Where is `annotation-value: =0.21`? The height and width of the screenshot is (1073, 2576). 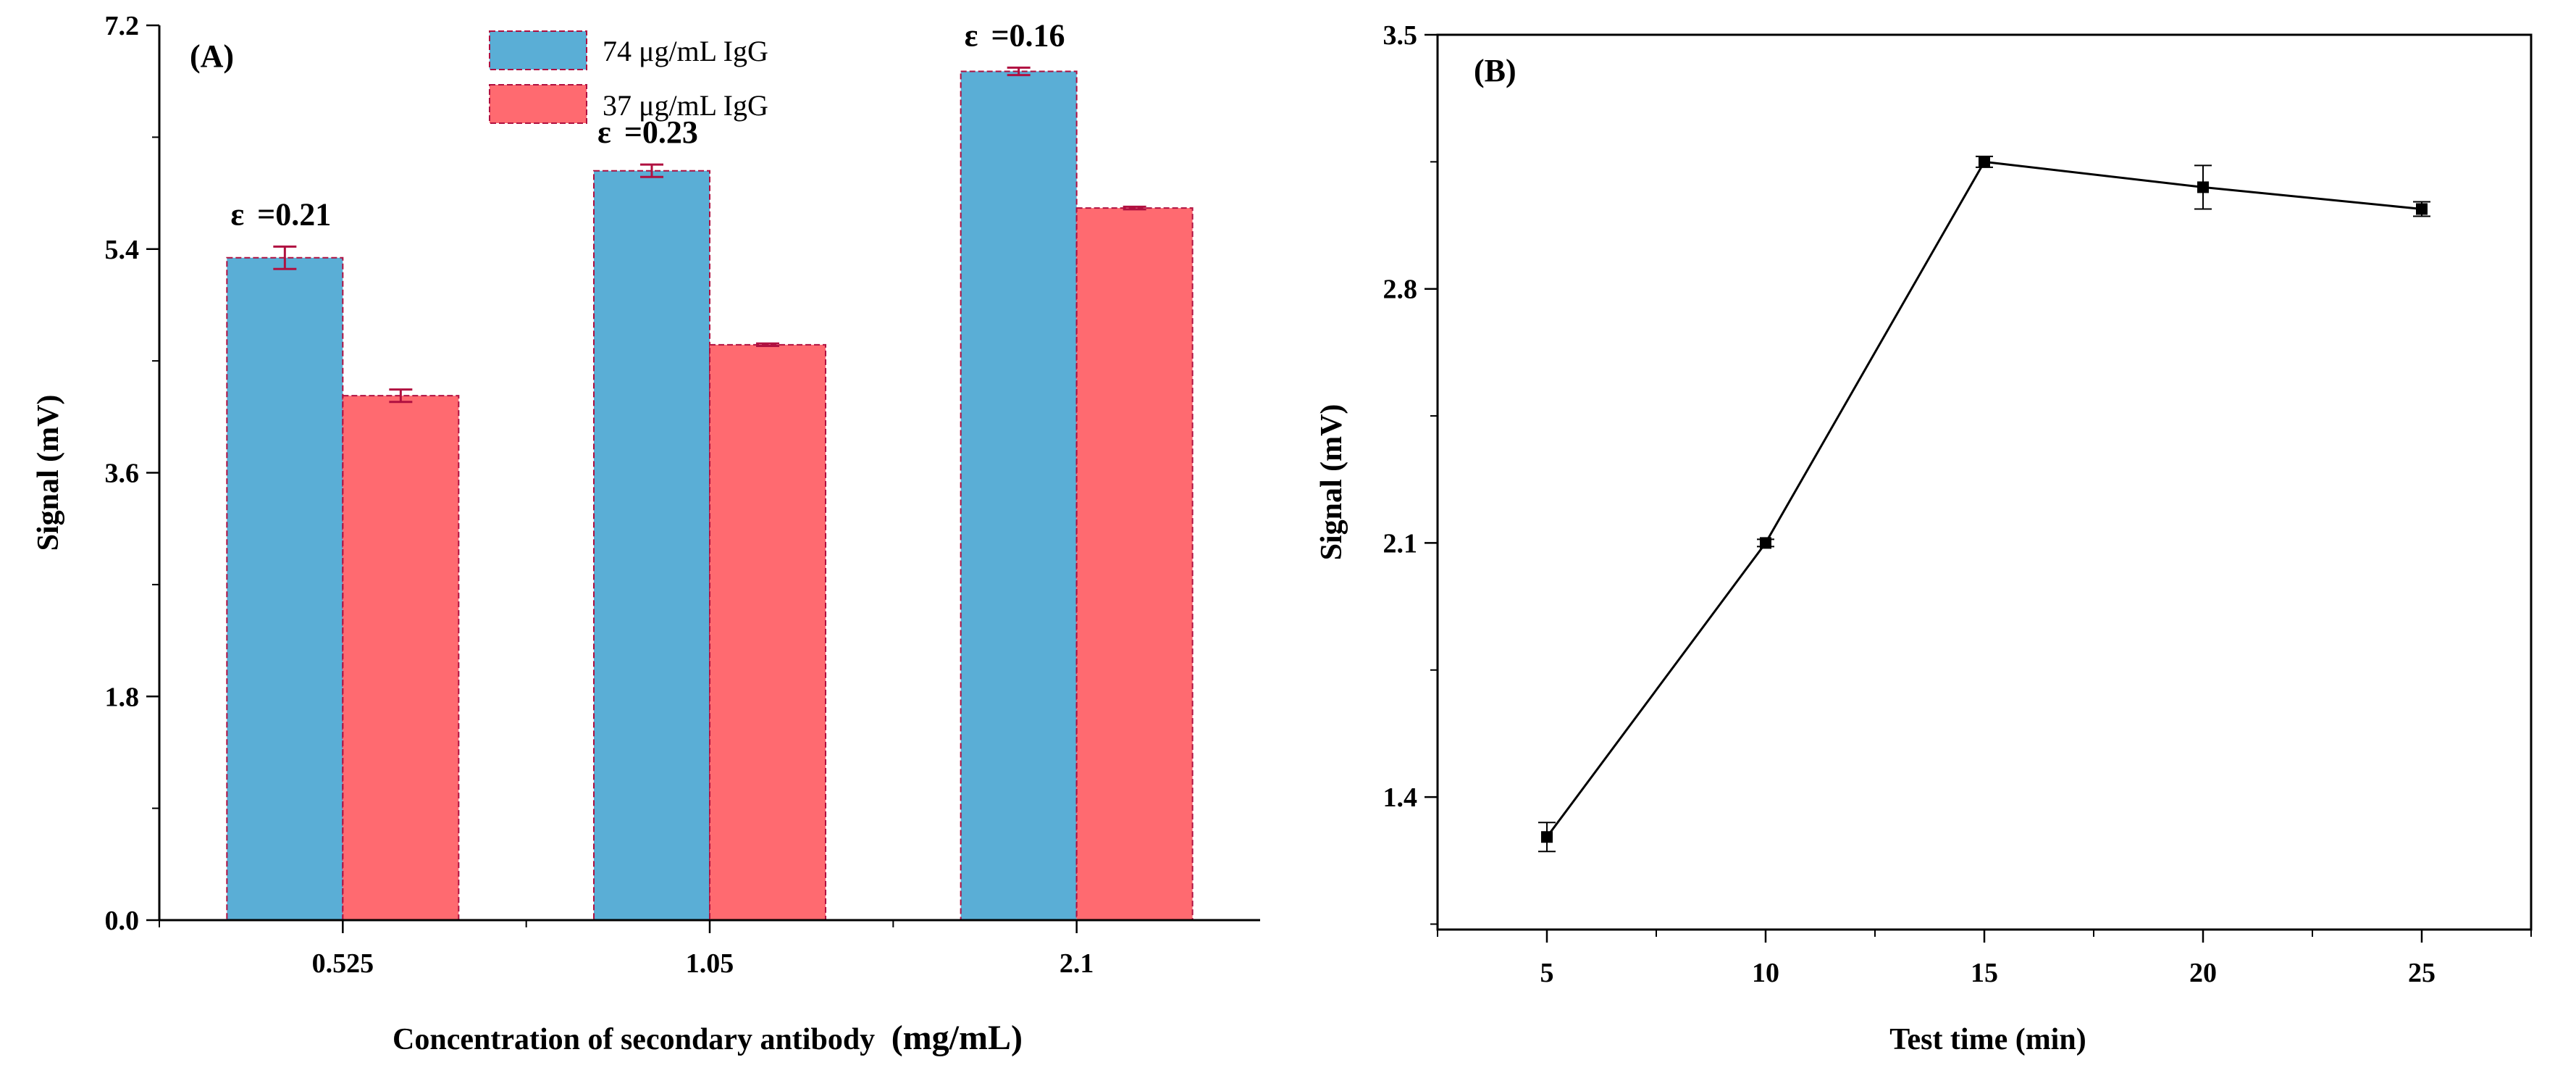 annotation-value: =0.21 is located at coordinates (294, 214).